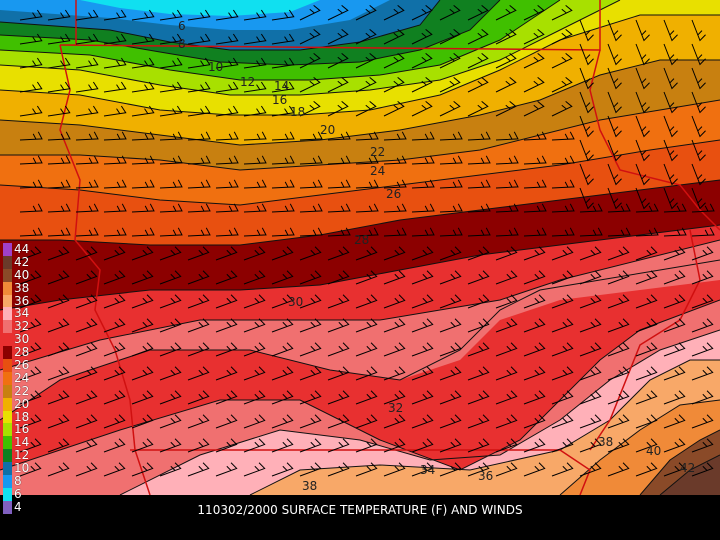 The width and height of the screenshot is (720, 540). Describe the element at coordinates (18, 507) in the screenshot. I see `legend-item: 4` at that location.